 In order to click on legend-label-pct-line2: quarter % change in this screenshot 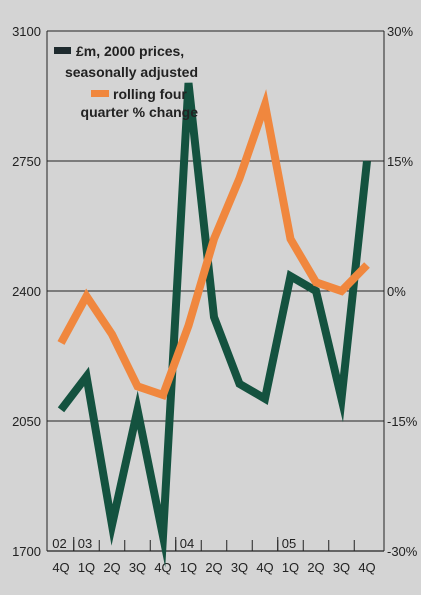, I will do `click(140, 112)`.